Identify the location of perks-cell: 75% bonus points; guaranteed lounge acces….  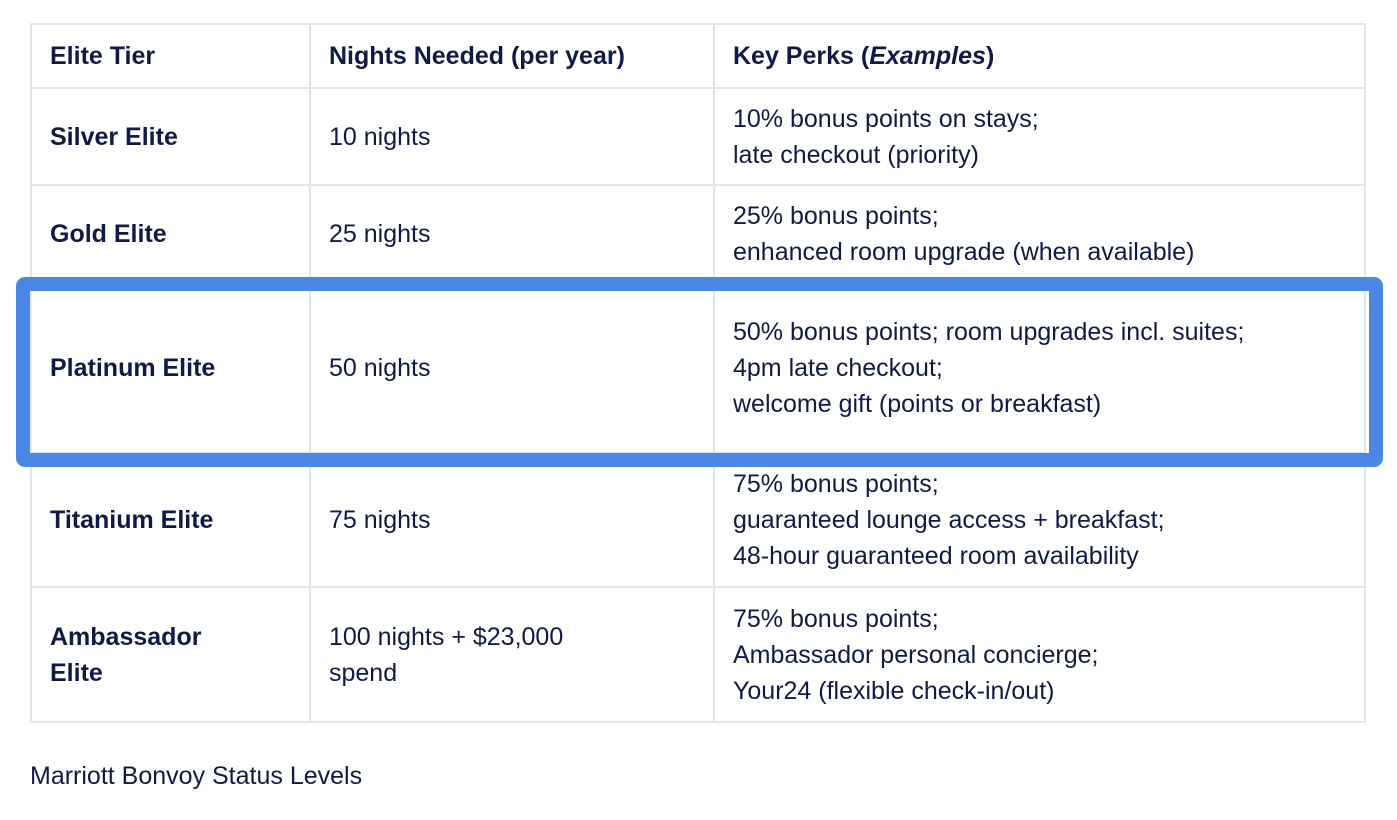
(1039, 520).